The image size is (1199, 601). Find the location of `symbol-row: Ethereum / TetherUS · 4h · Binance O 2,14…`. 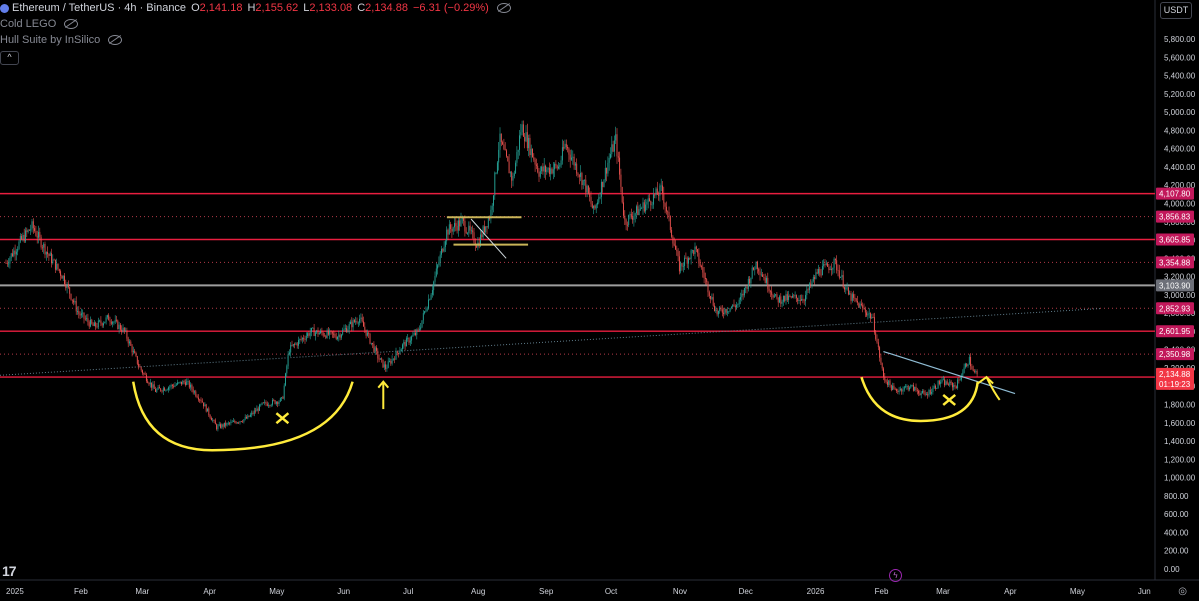

symbol-row: Ethereum / TetherUS · 4h · Binance O 2,14… is located at coordinates (255, 8).